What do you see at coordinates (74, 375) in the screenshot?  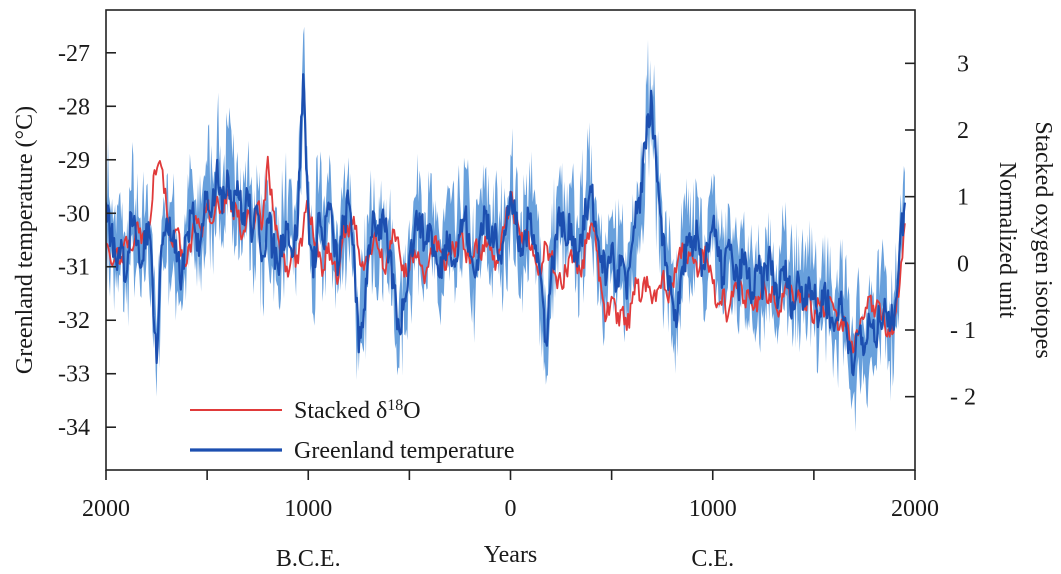 I see `left-y-tick-label: -33` at bounding box center [74, 375].